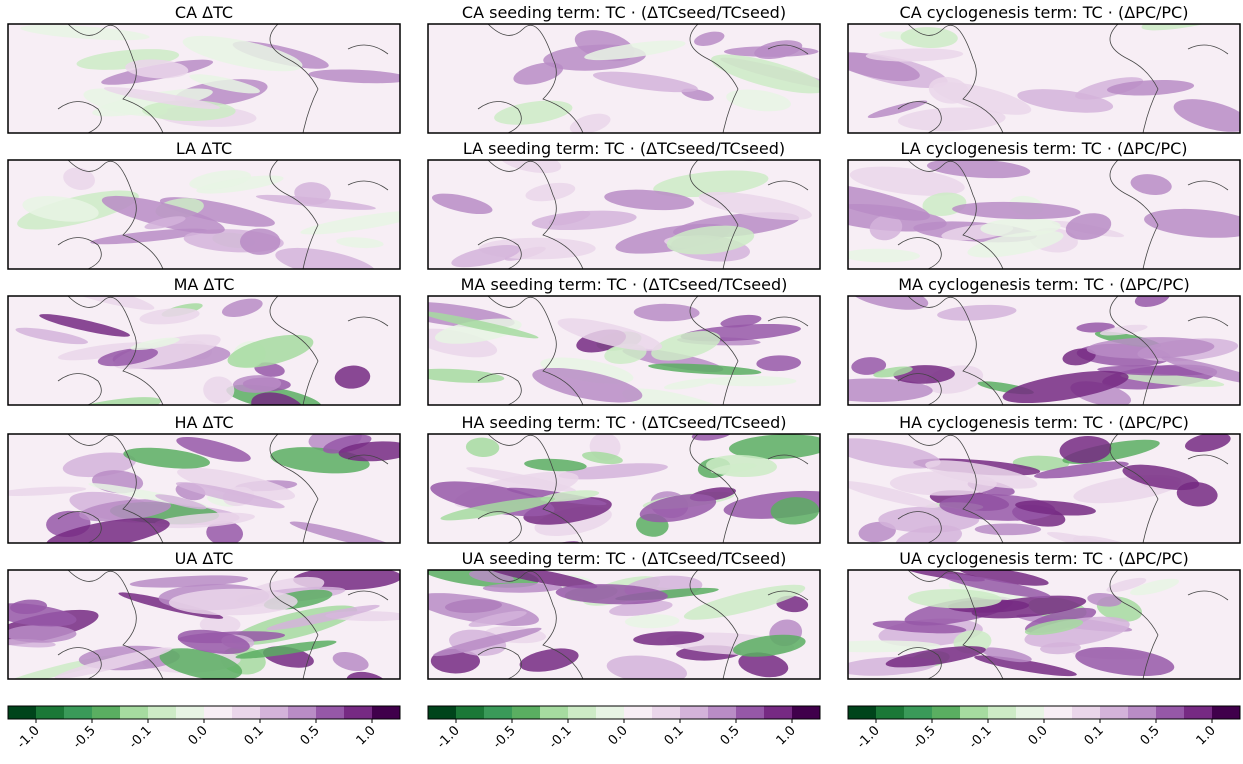 This screenshot has width=1243, height=764. What do you see at coordinates (254, 735) in the screenshot?
I see `colorbar-tick-label: 0.1` at bounding box center [254, 735].